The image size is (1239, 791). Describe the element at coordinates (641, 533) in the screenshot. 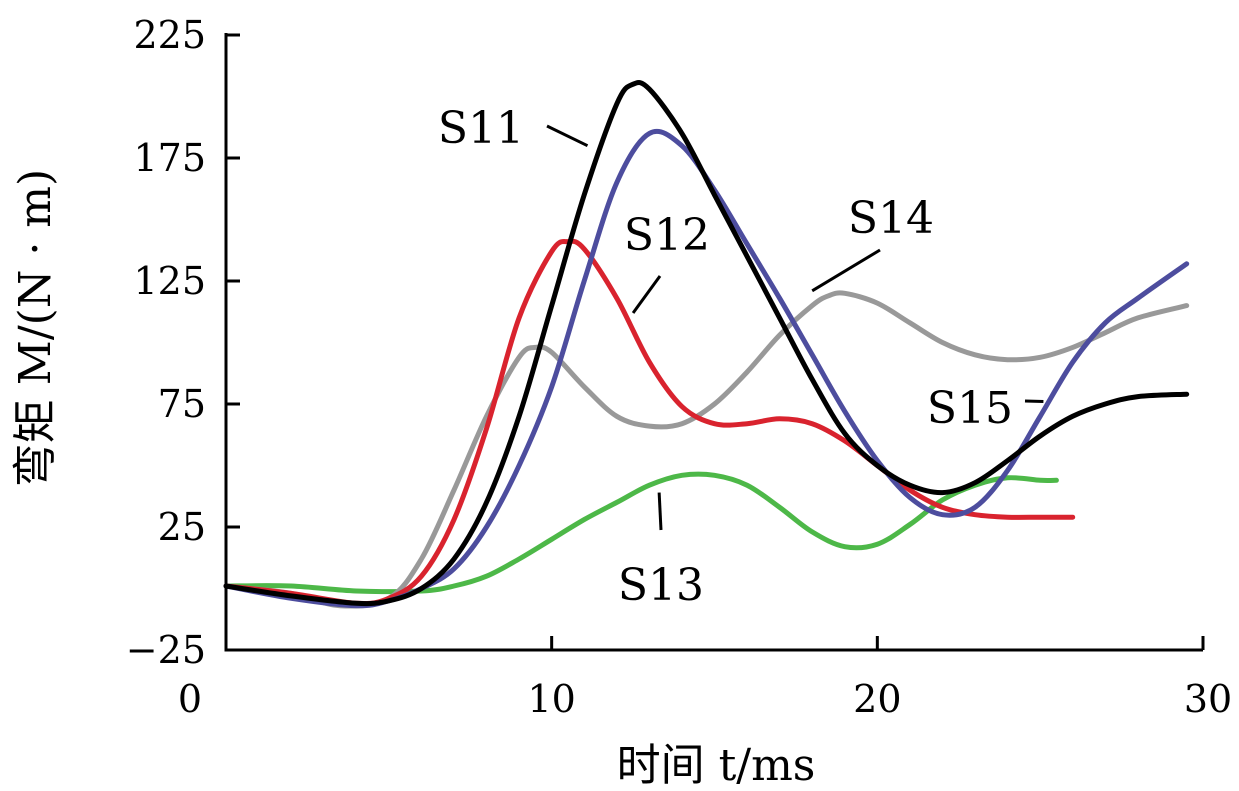

I see `series-line-s13` at that location.